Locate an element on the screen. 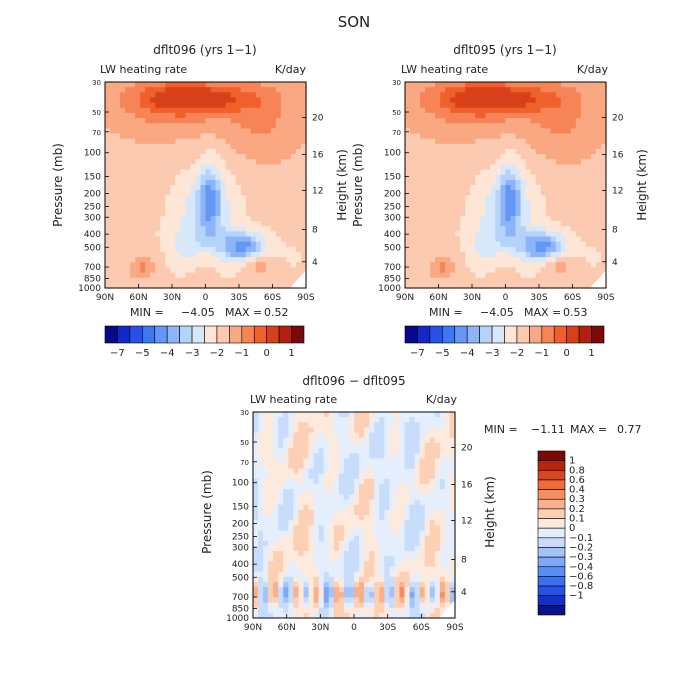  panel-2-field is located at coordinates (506, 185).